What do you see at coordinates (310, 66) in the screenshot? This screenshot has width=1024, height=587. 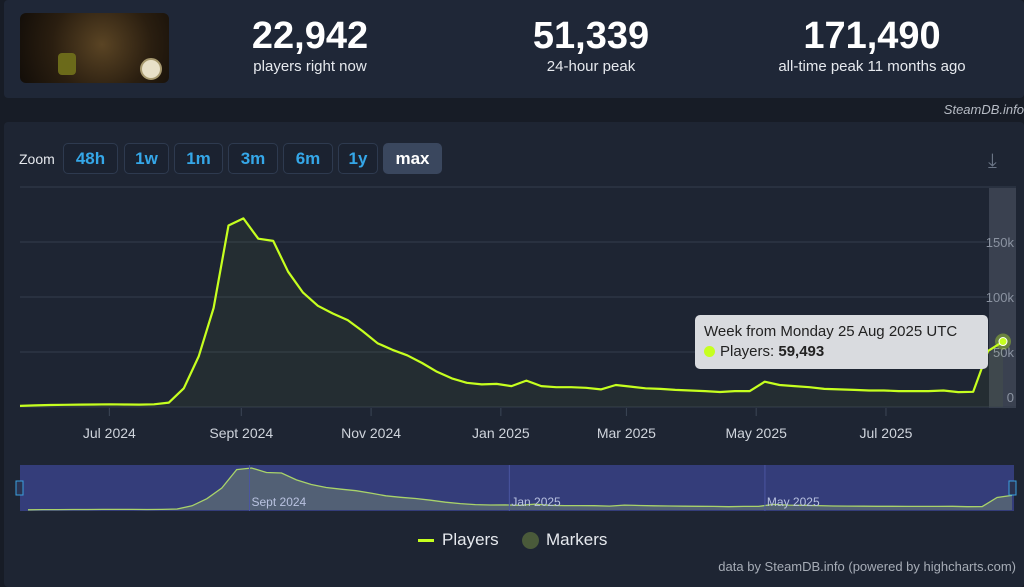 I see `current-players-label: players right now` at bounding box center [310, 66].